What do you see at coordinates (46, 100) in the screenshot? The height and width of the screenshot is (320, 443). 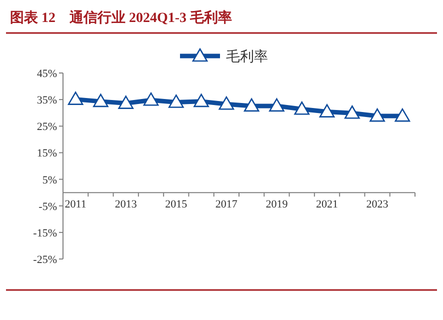 I see `y-tick-label: 35%` at bounding box center [46, 100].